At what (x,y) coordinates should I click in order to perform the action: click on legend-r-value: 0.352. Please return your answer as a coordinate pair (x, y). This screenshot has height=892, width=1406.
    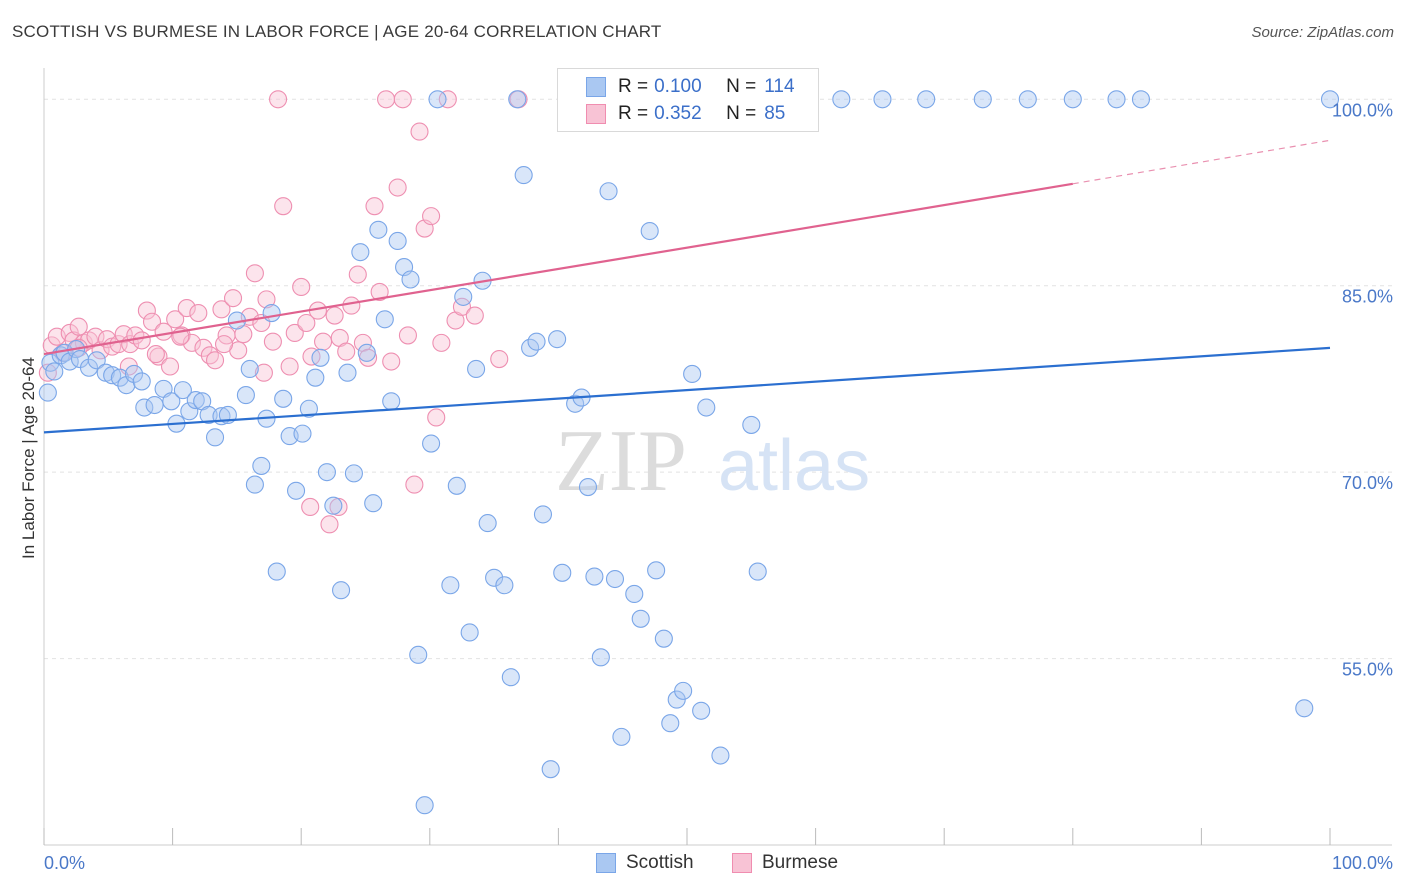
    Looking at the image, I should click on (678, 113).